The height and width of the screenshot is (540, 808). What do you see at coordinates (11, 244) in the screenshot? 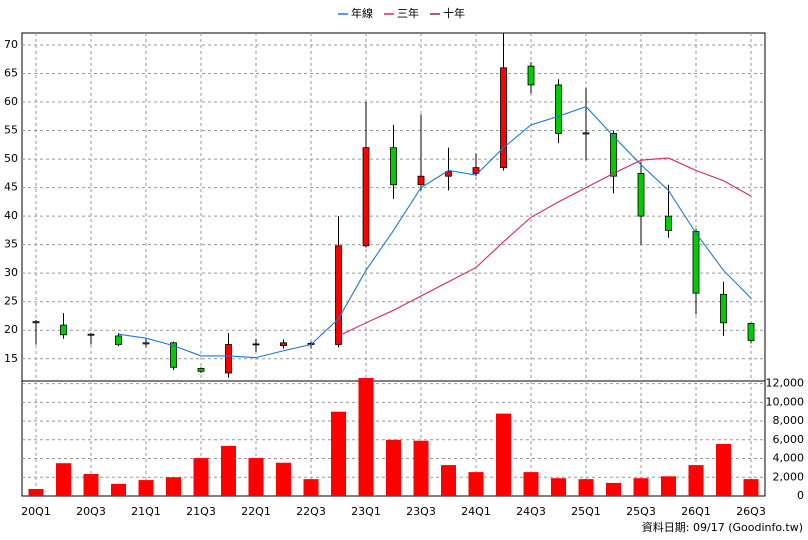
I see `y-tick-label: 35` at bounding box center [11, 244].